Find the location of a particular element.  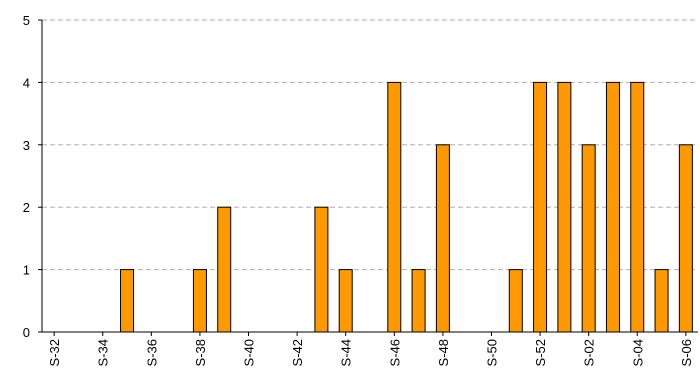

x-tick-label: S-06 is located at coordinates (686, 352).